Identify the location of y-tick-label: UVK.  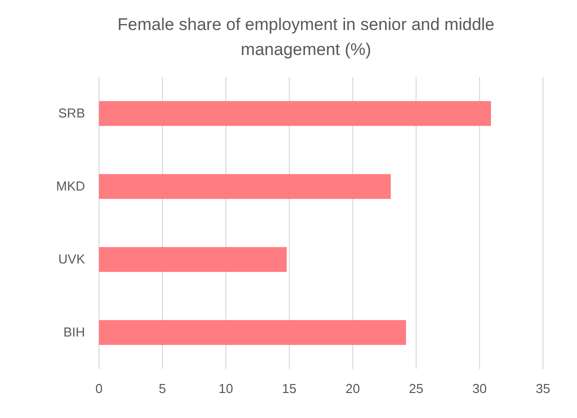
(72, 259).